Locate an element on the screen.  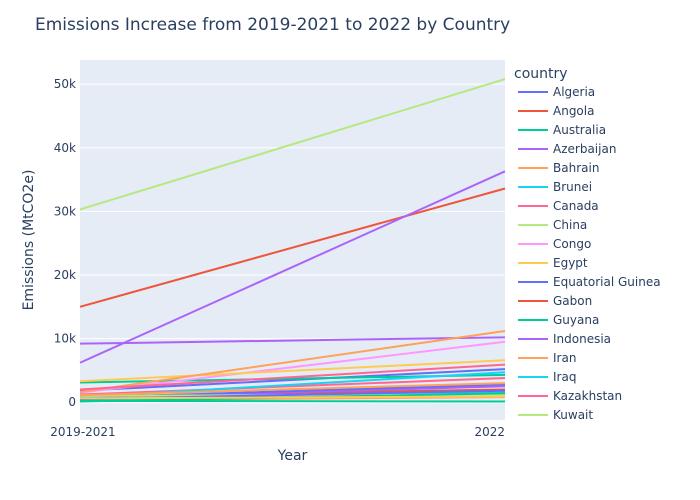
y-tick-label: 30k is located at coordinates (65, 211).